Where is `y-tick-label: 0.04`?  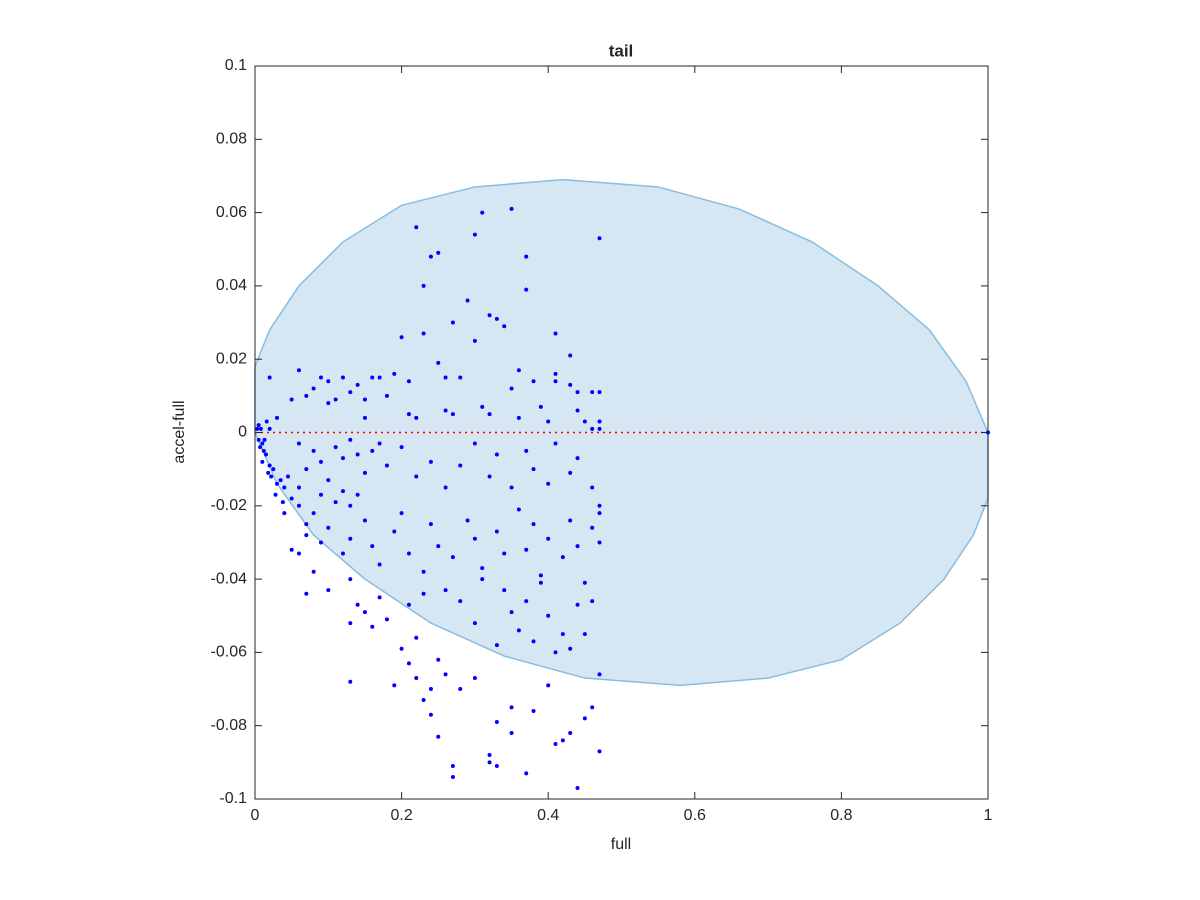 y-tick-label: 0.04 is located at coordinates (231, 285).